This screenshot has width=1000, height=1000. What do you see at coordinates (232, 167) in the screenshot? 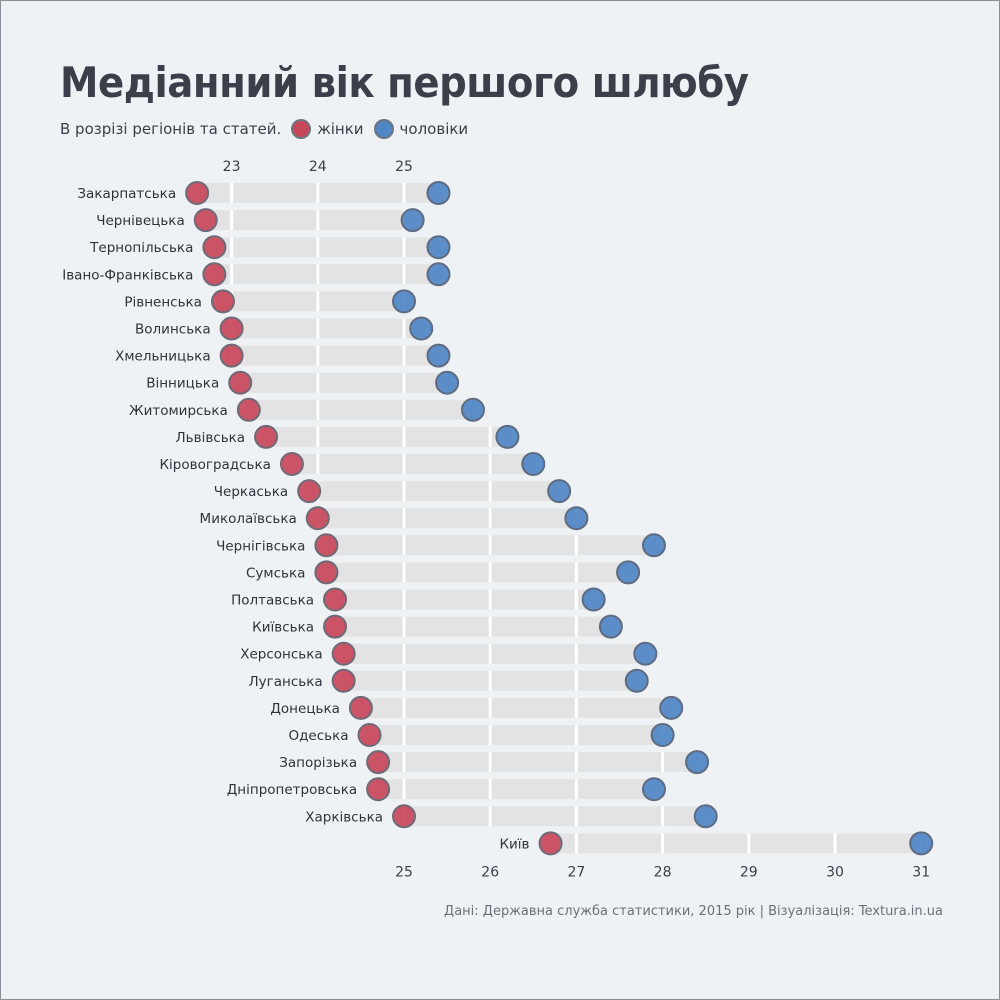
I see `x-tick-label-top: 23` at bounding box center [232, 167].